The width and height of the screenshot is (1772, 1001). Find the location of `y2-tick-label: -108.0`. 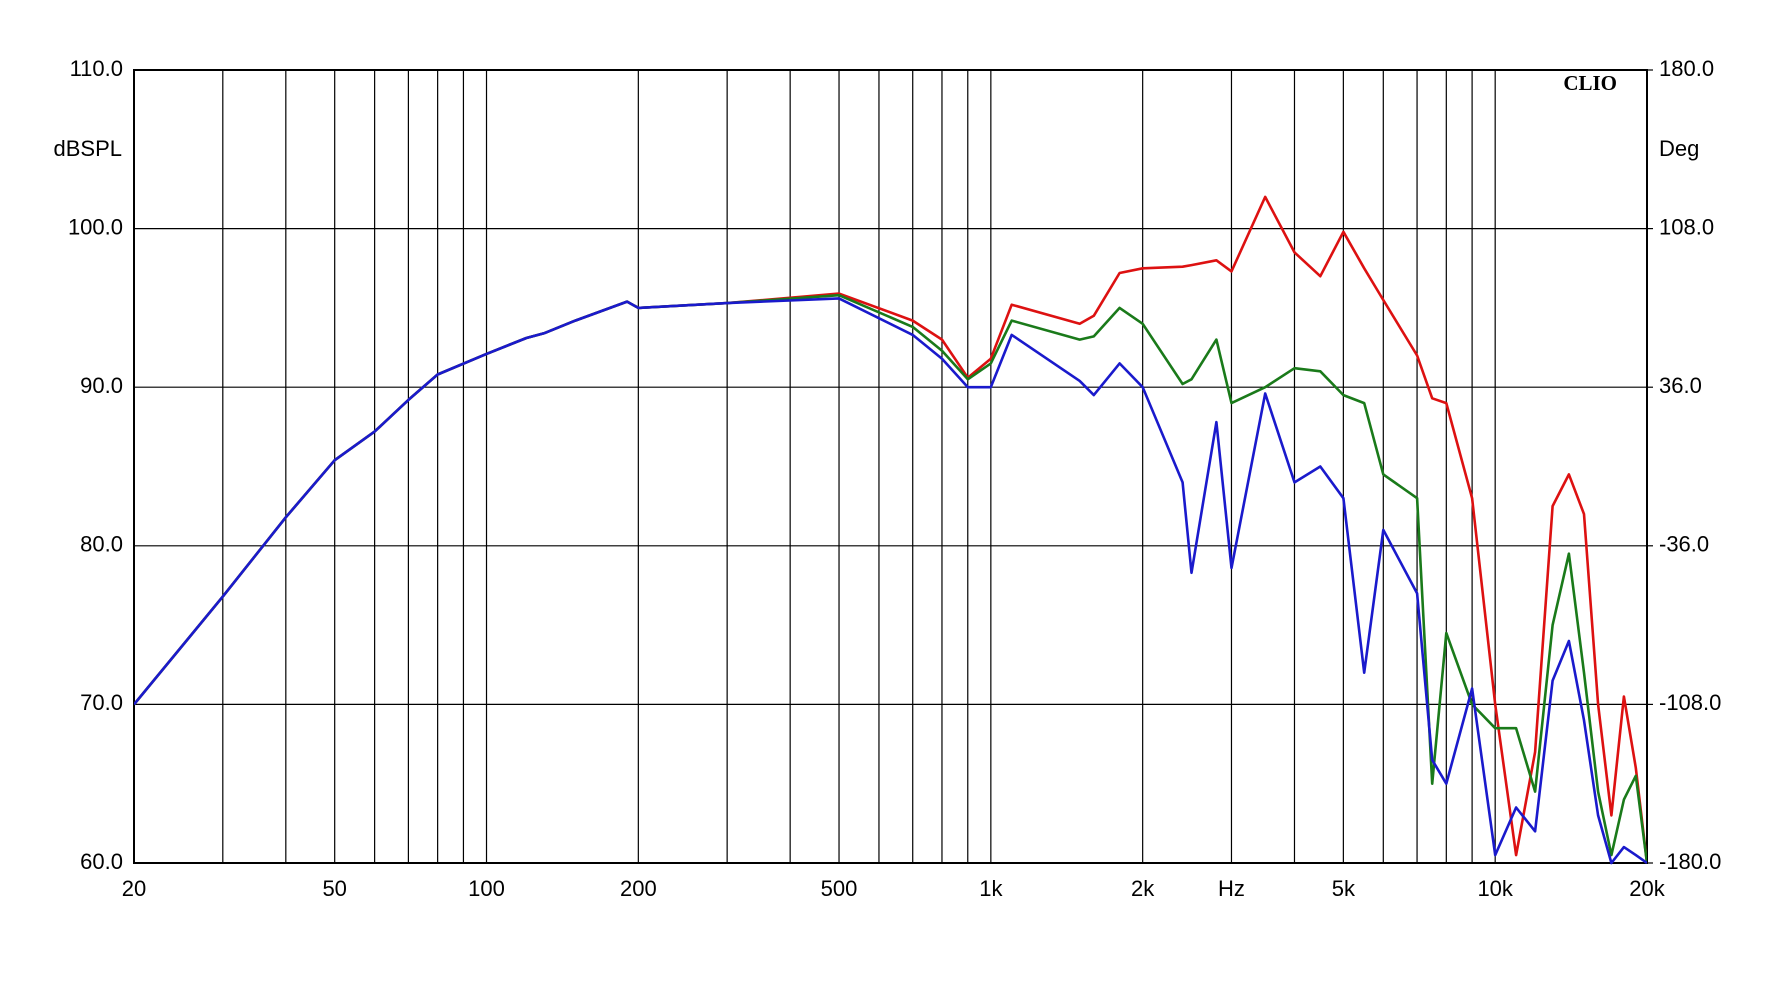

y2-tick-label: -108.0 is located at coordinates (1690, 702).